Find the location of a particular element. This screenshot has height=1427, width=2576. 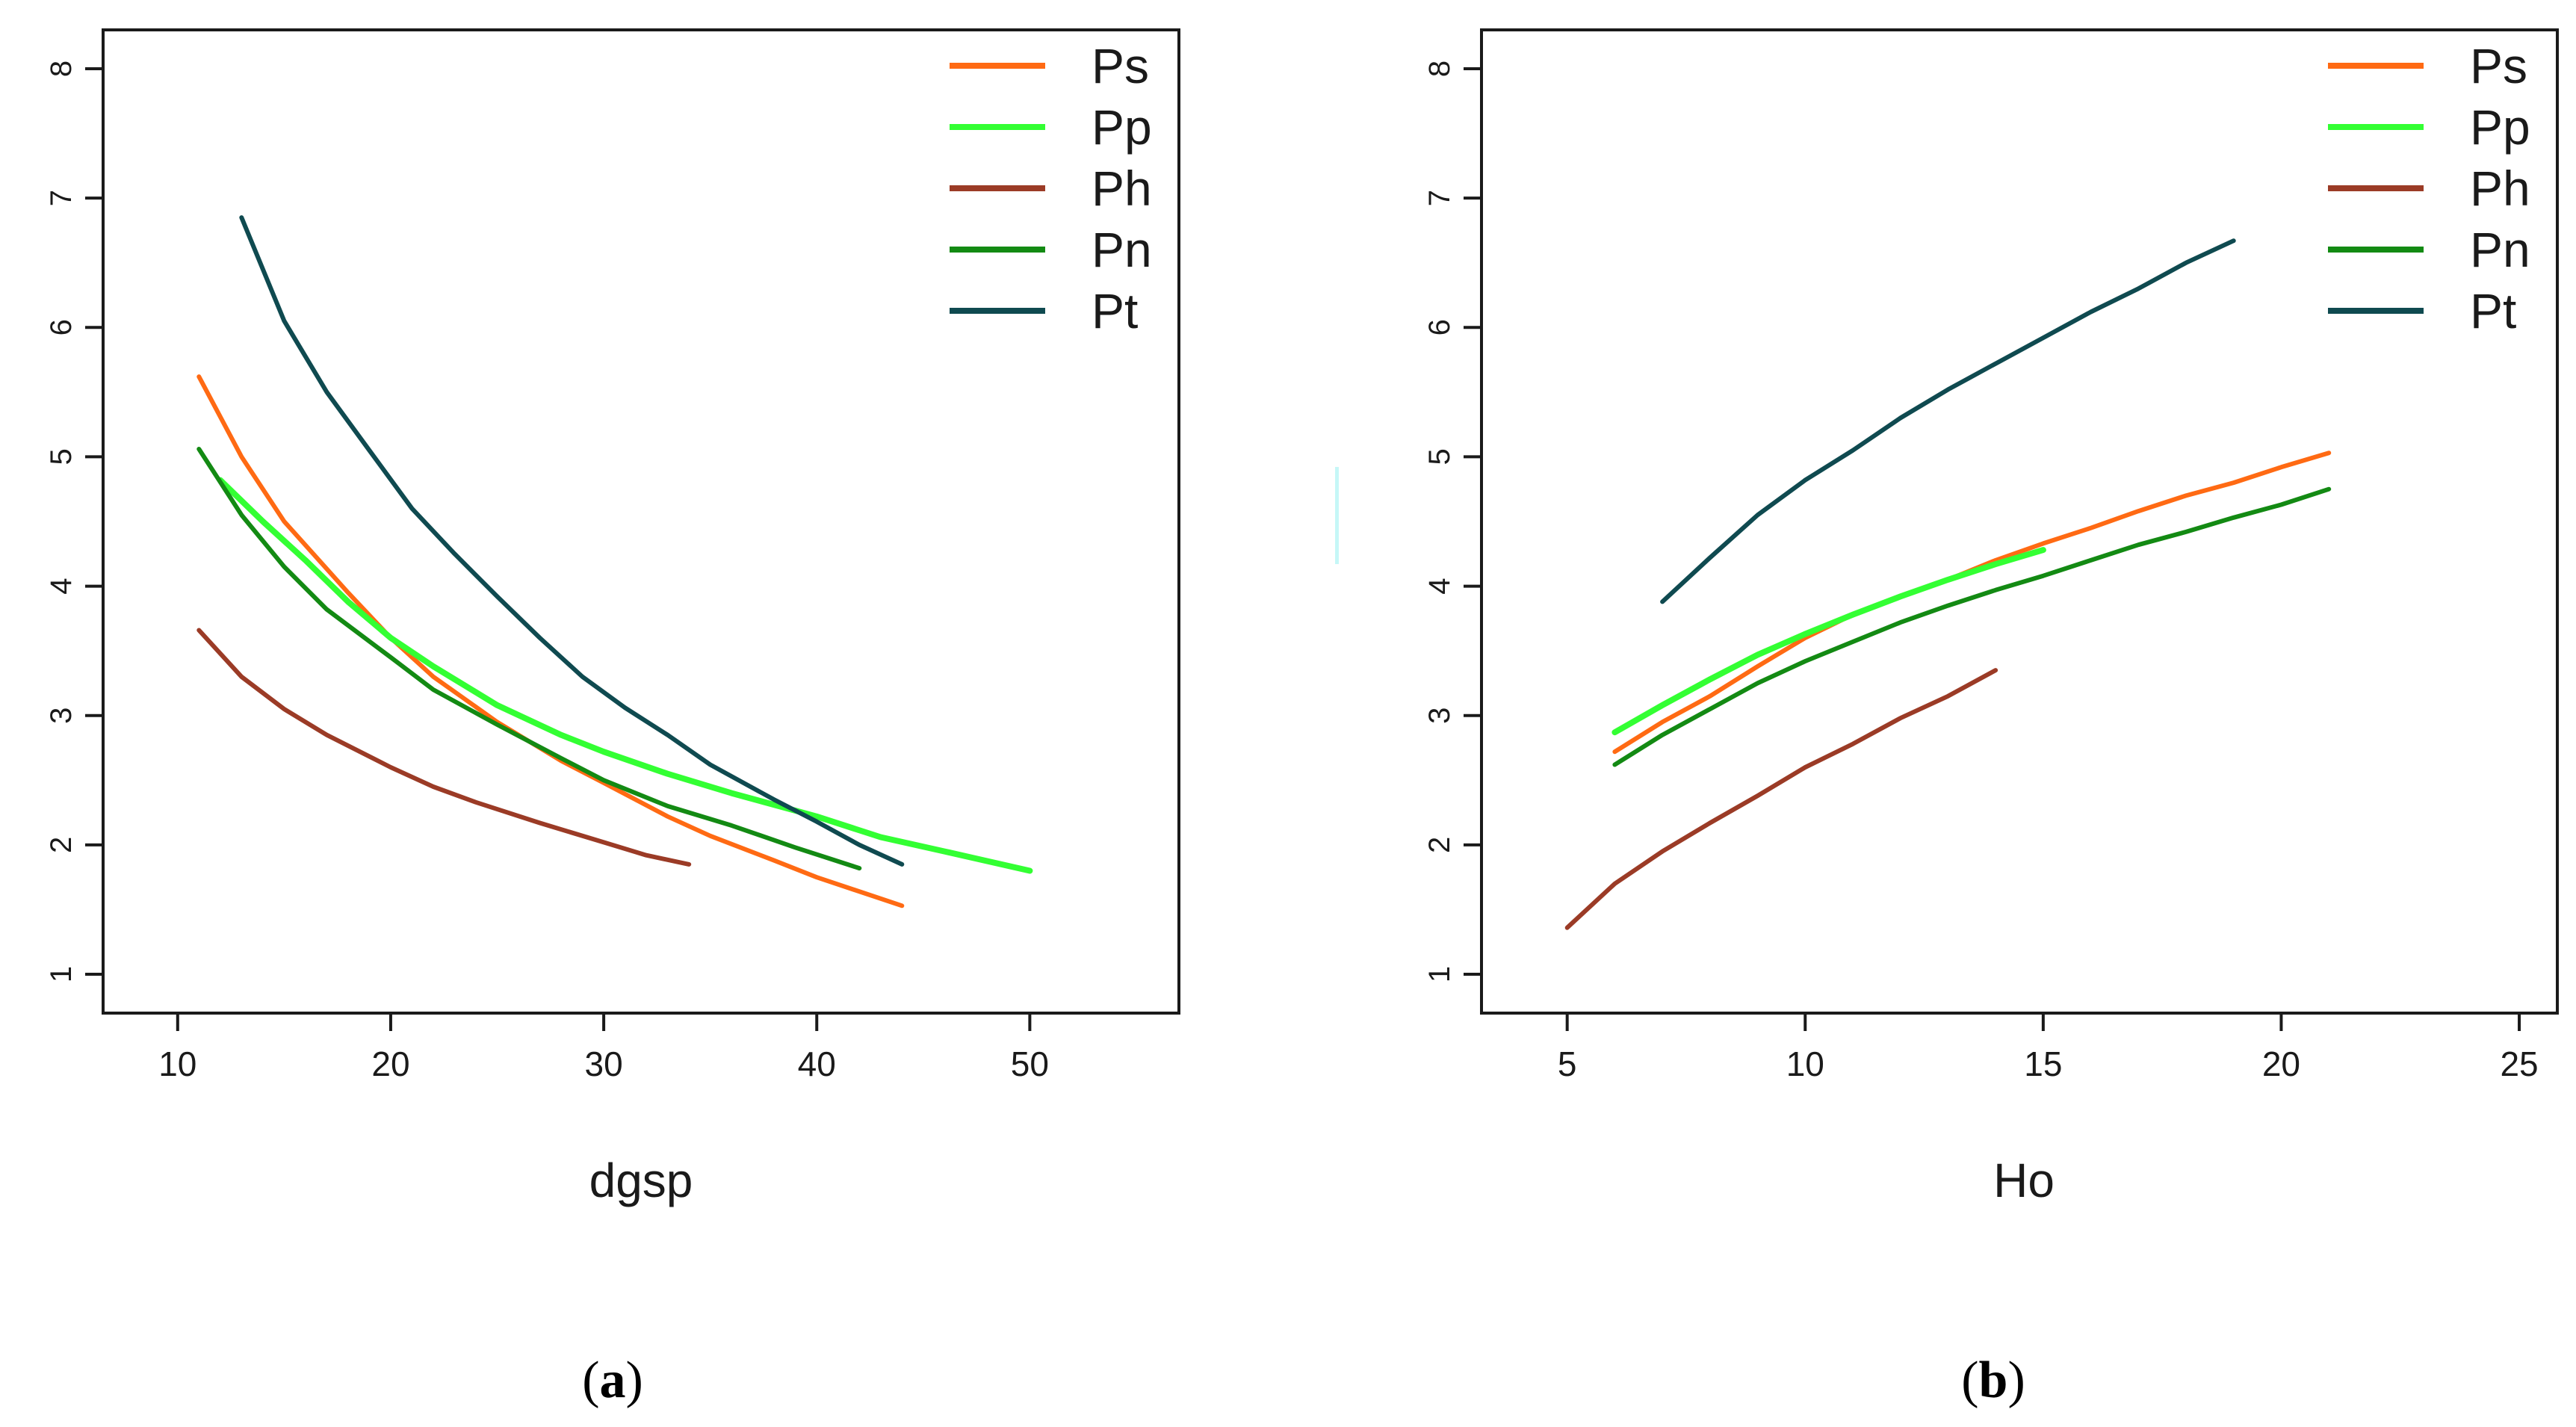

series-line-pp-a is located at coordinates (625, 675).